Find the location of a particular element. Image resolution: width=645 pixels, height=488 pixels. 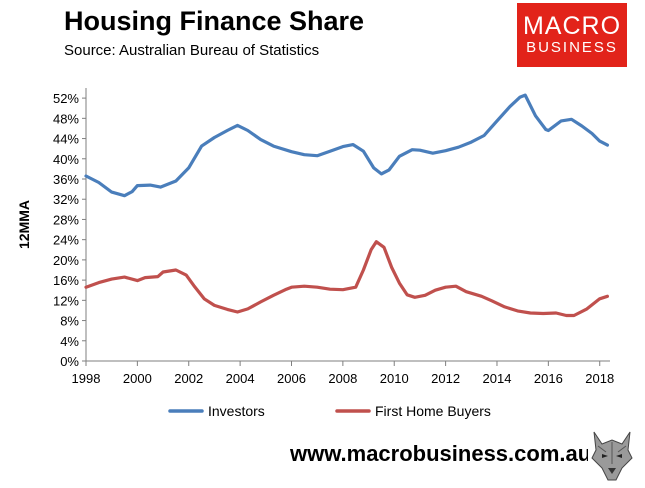

series-line-first-home-buyers is located at coordinates (346, 279).